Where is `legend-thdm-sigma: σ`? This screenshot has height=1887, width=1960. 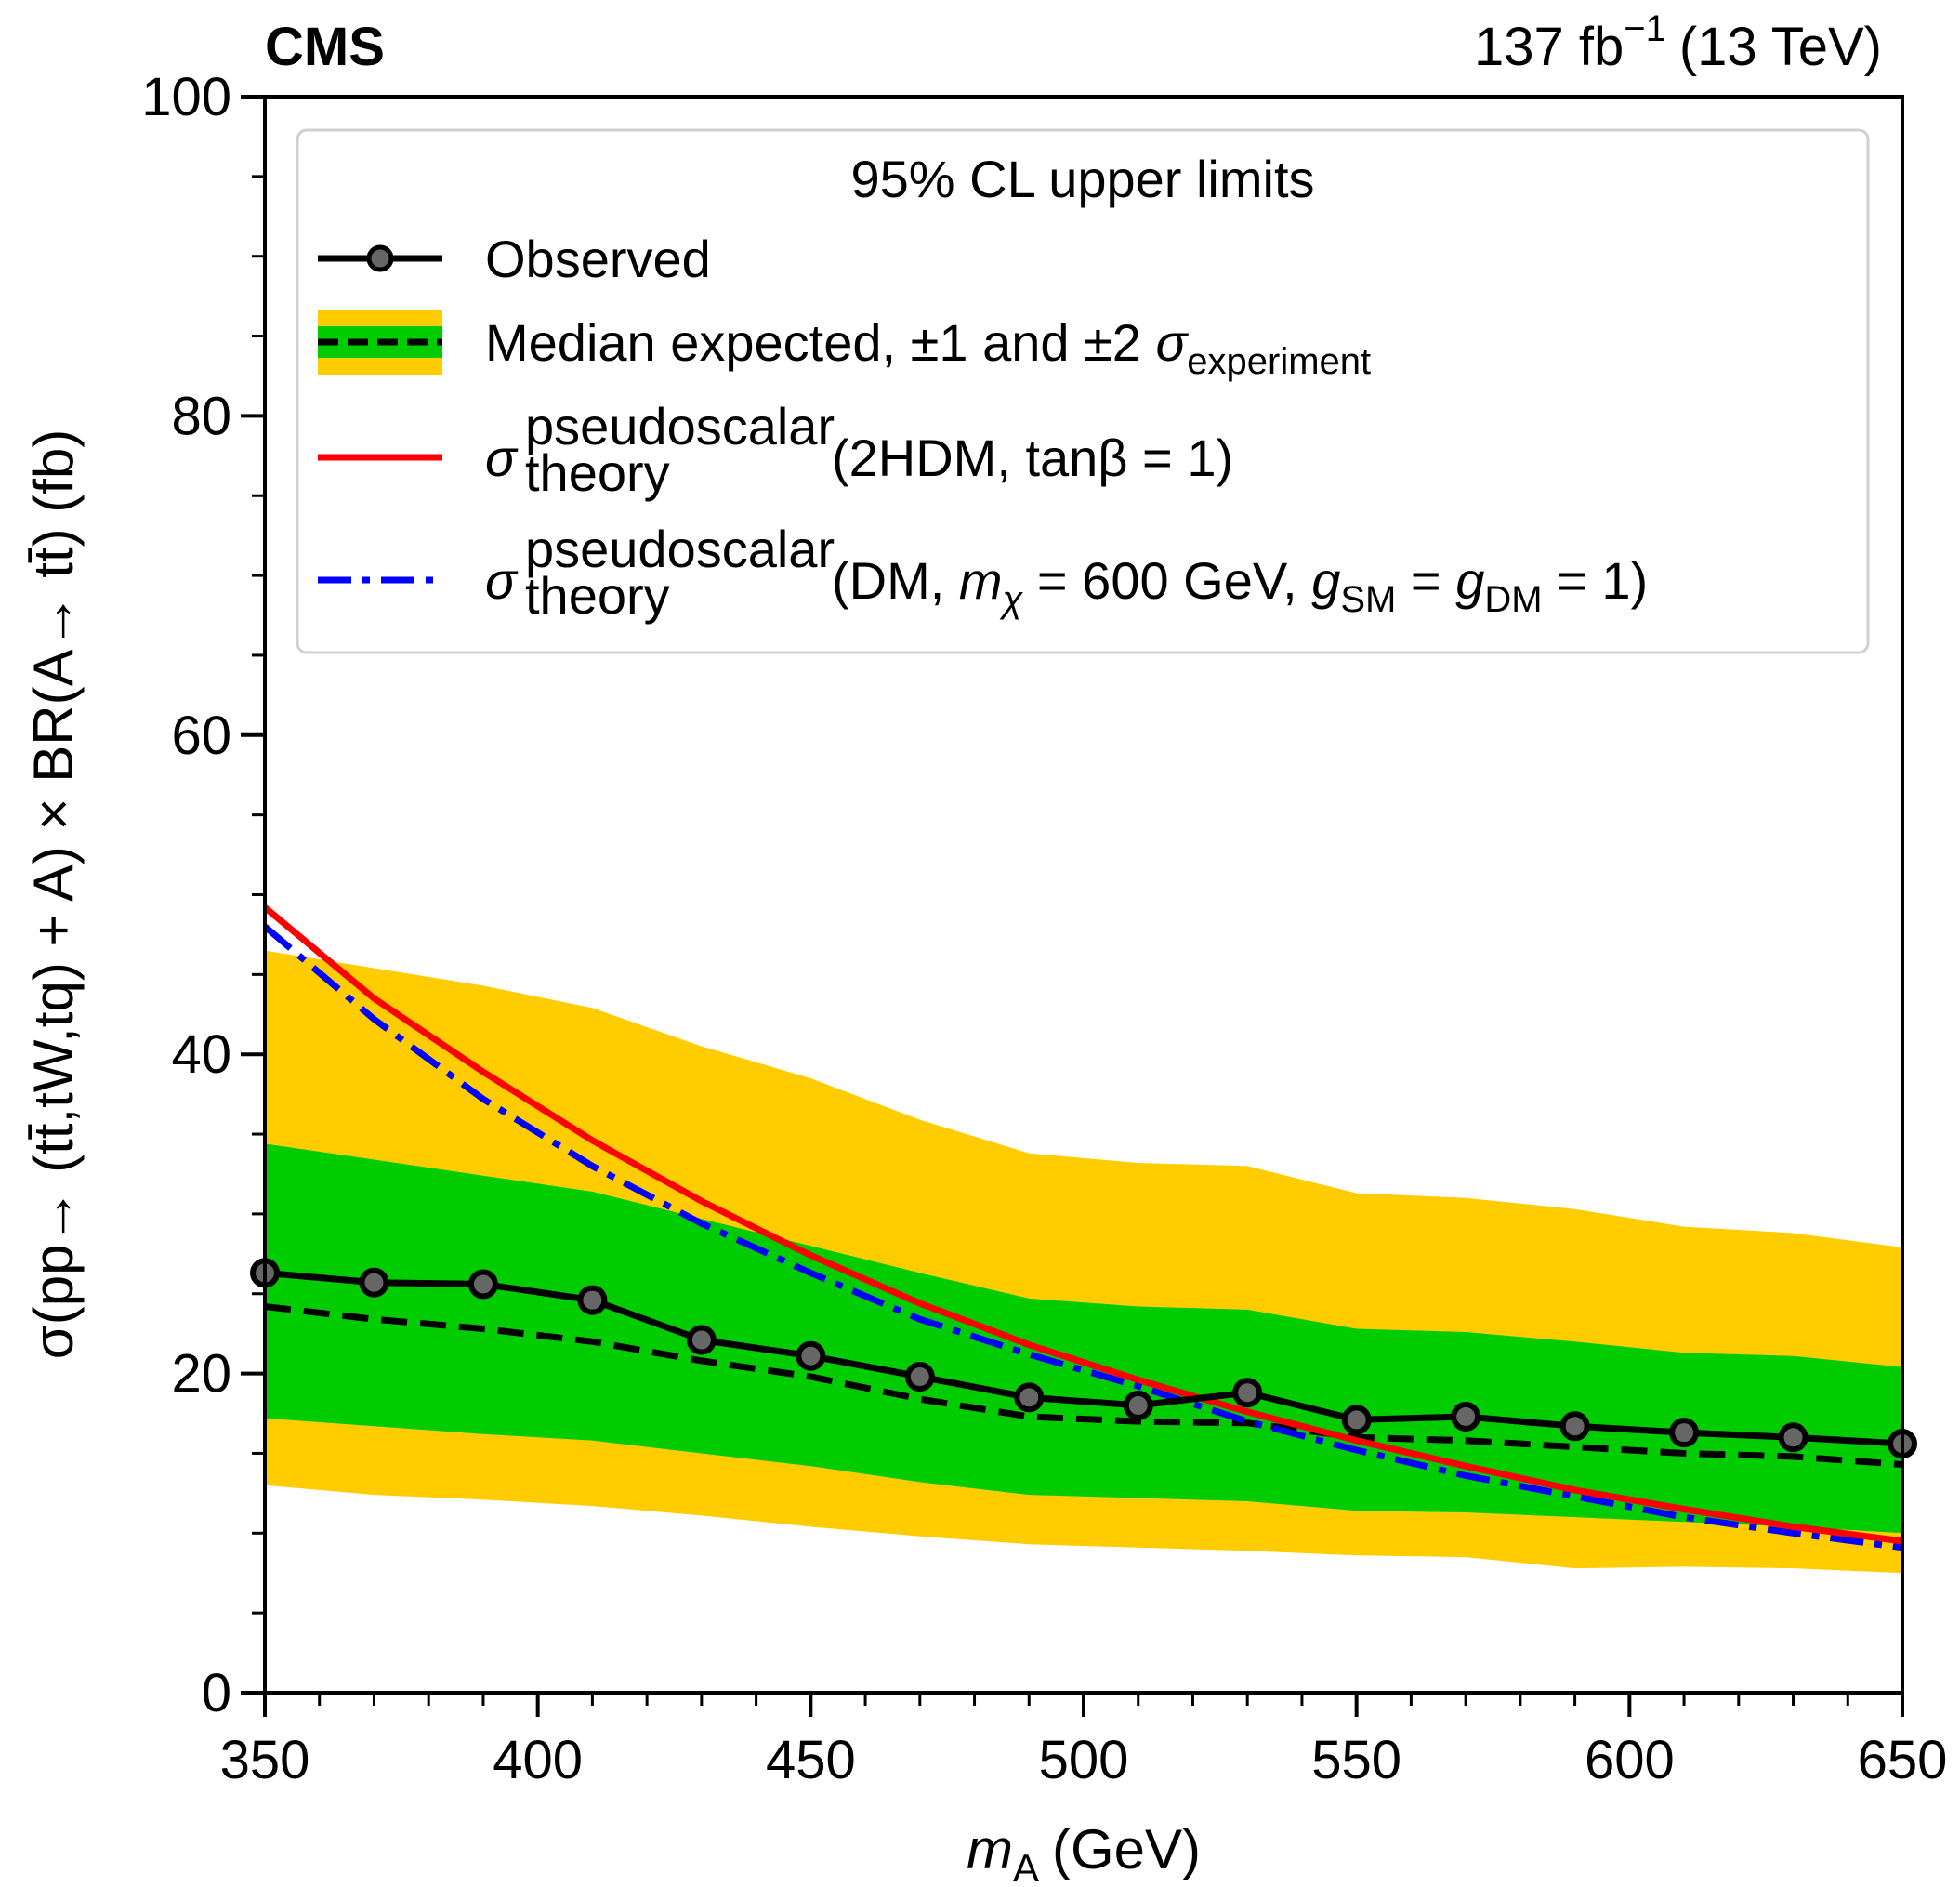
legend-thdm-sigma: σ is located at coordinates (502, 458).